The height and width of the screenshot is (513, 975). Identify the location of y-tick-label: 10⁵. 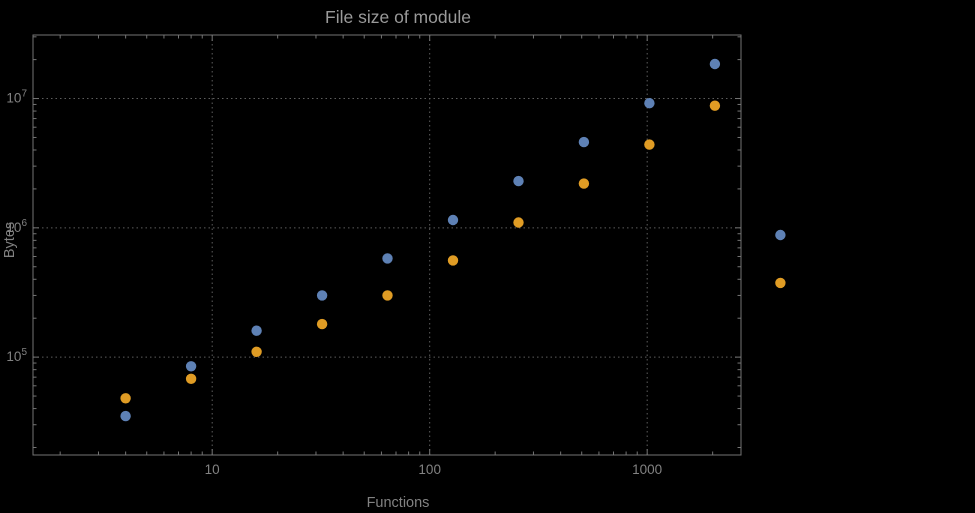
(16, 355).